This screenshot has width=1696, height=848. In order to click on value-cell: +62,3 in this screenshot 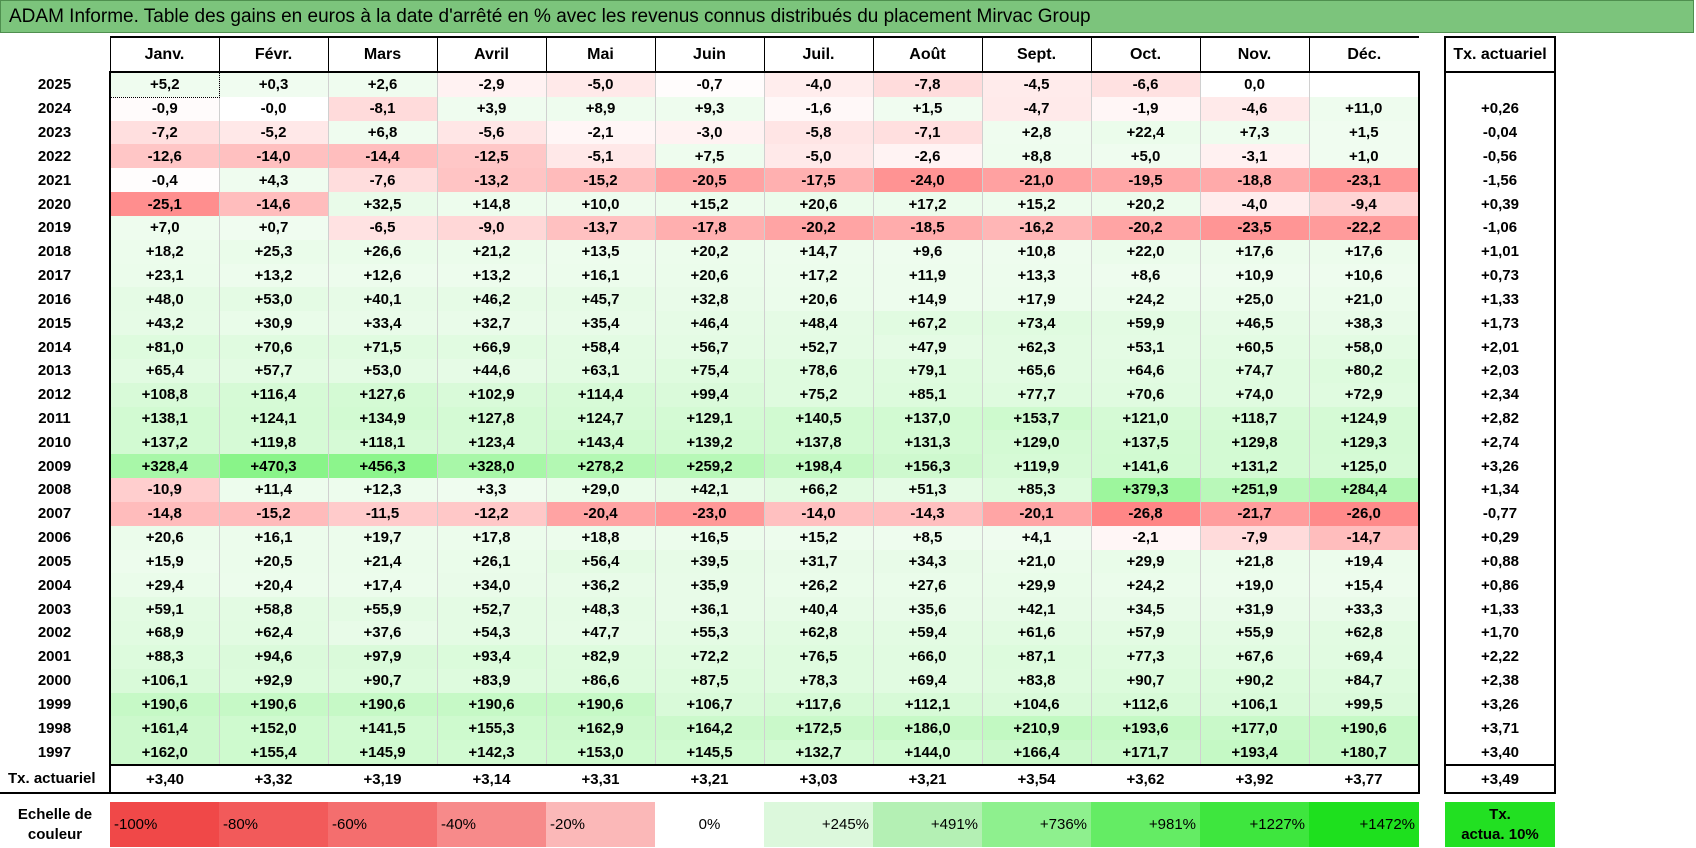, I will do `click(1037, 347)`.